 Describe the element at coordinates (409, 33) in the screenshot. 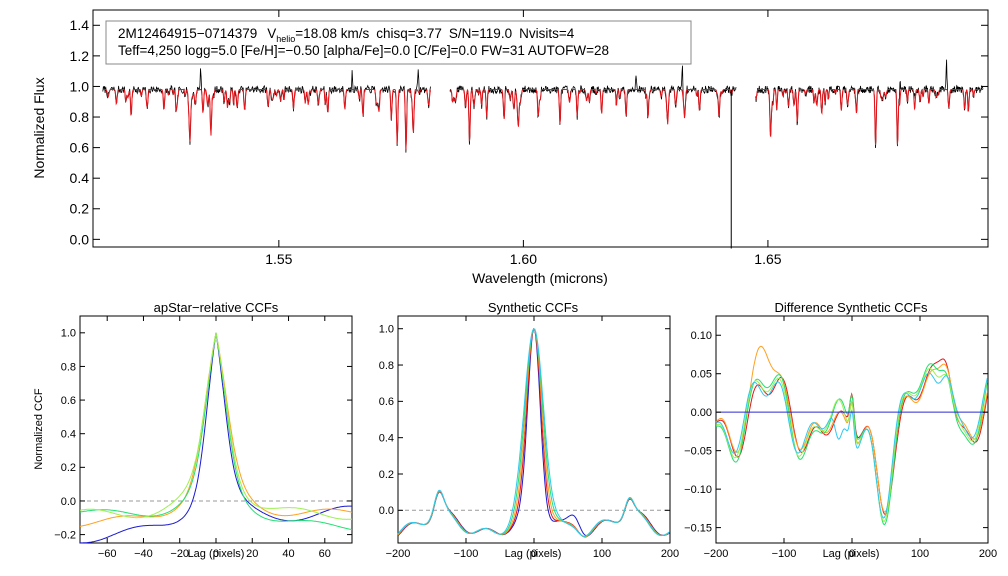

I see `chisq: chisq=3.77` at that location.